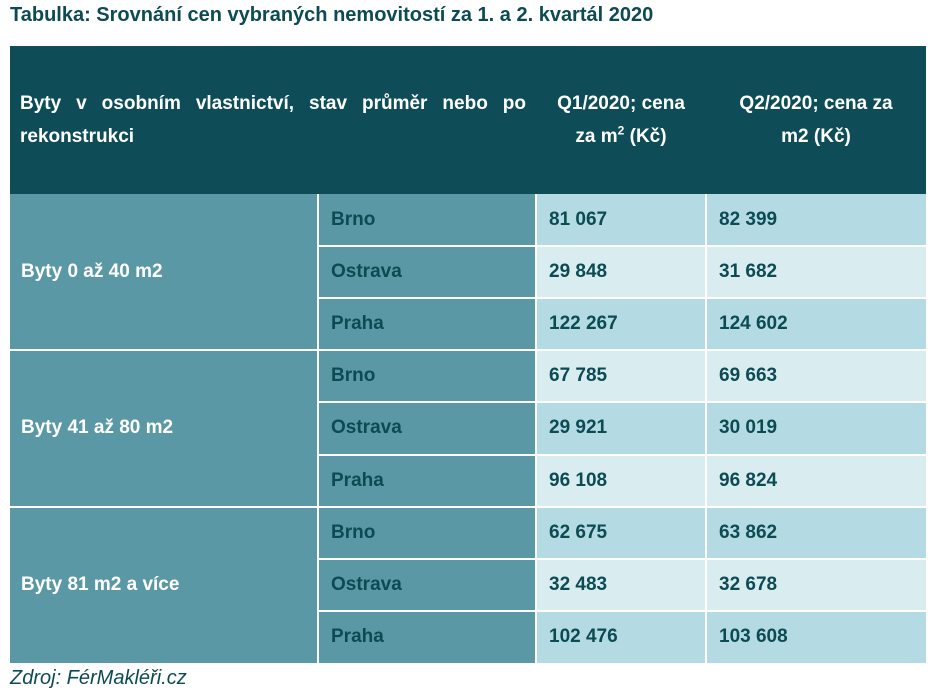  What do you see at coordinates (816, 481) in the screenshot?
I see `q2-value: 96 824` at bounding box center [816, 481].